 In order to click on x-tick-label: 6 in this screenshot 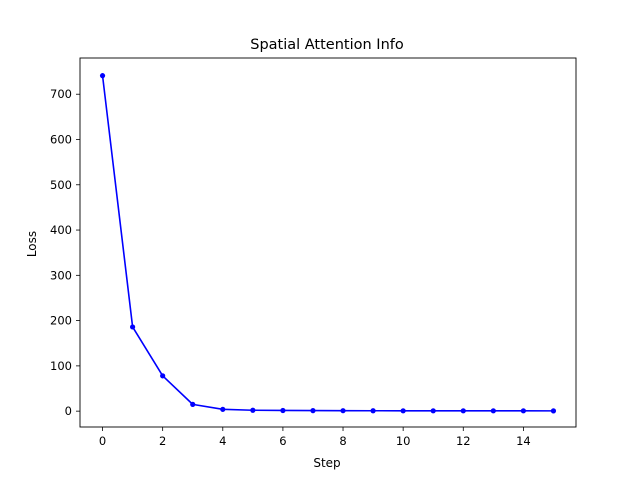, I will do `click(282, 441)`.